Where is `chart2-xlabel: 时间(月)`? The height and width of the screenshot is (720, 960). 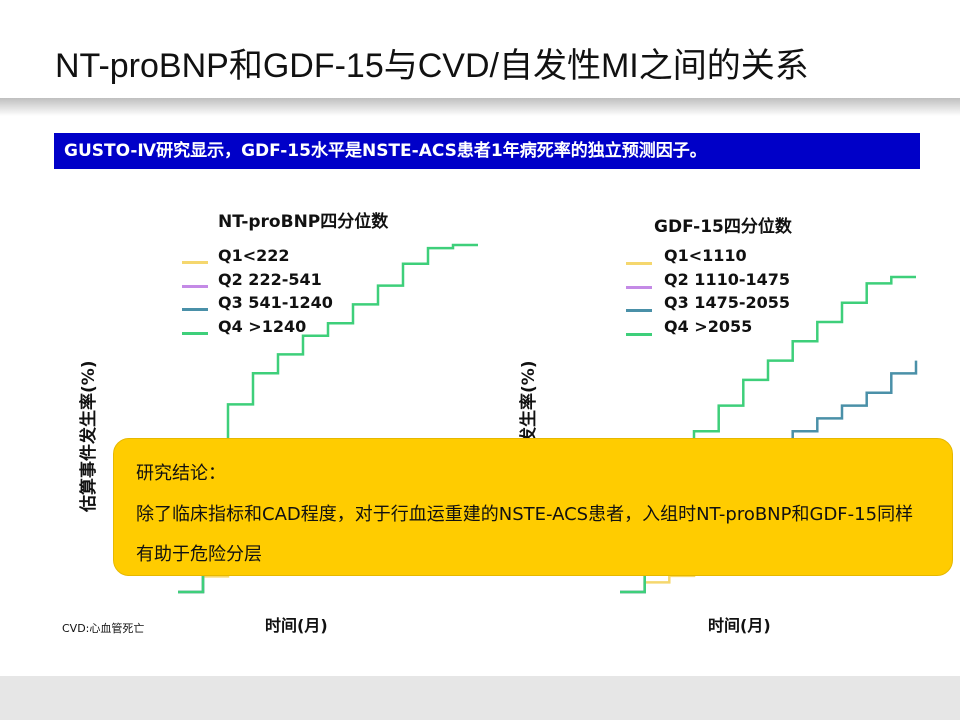 chart2-xlabel: 时间(月) is located at coordinates (739, 625).